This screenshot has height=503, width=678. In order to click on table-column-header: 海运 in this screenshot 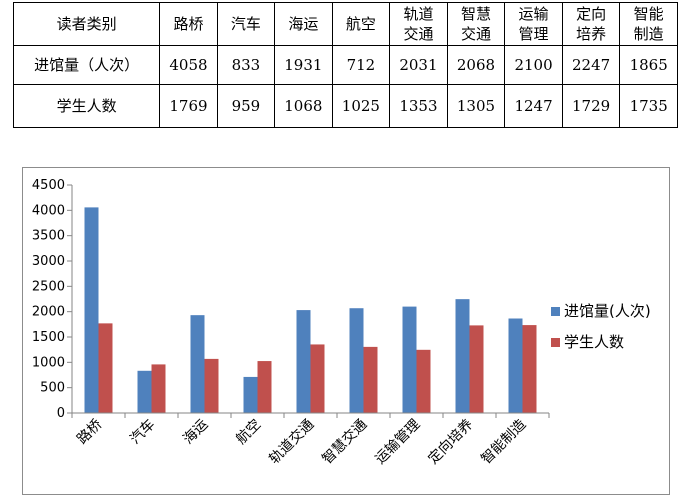, I will do `click(303, 24)`.